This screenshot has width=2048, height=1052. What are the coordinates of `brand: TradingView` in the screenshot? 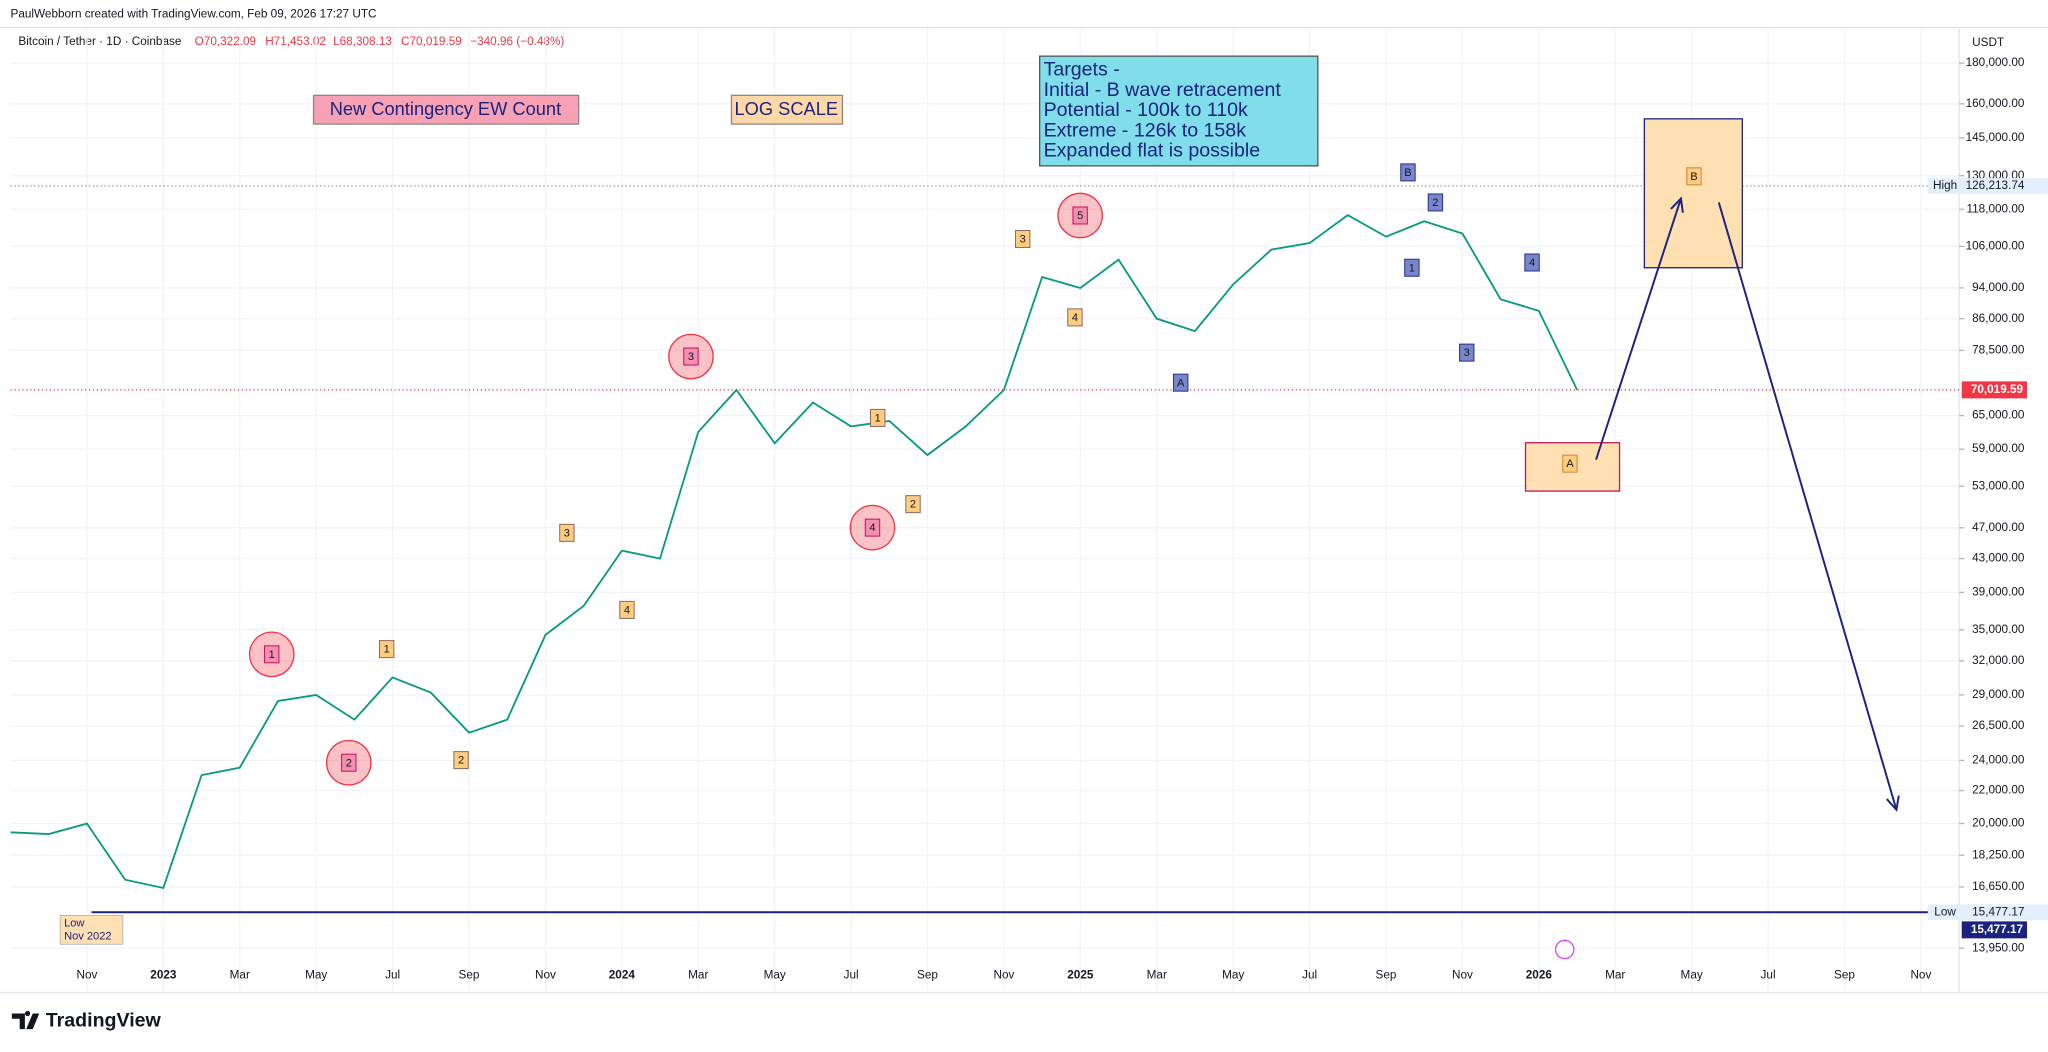 It's located at (104, 1020).